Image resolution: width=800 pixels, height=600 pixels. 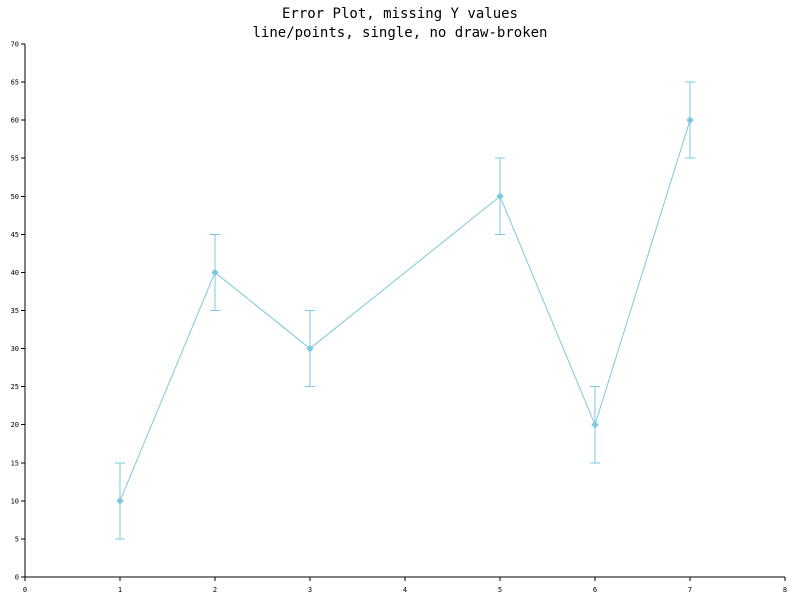 I want to click on x-tick-label: 7, so click(x=690, y=590).